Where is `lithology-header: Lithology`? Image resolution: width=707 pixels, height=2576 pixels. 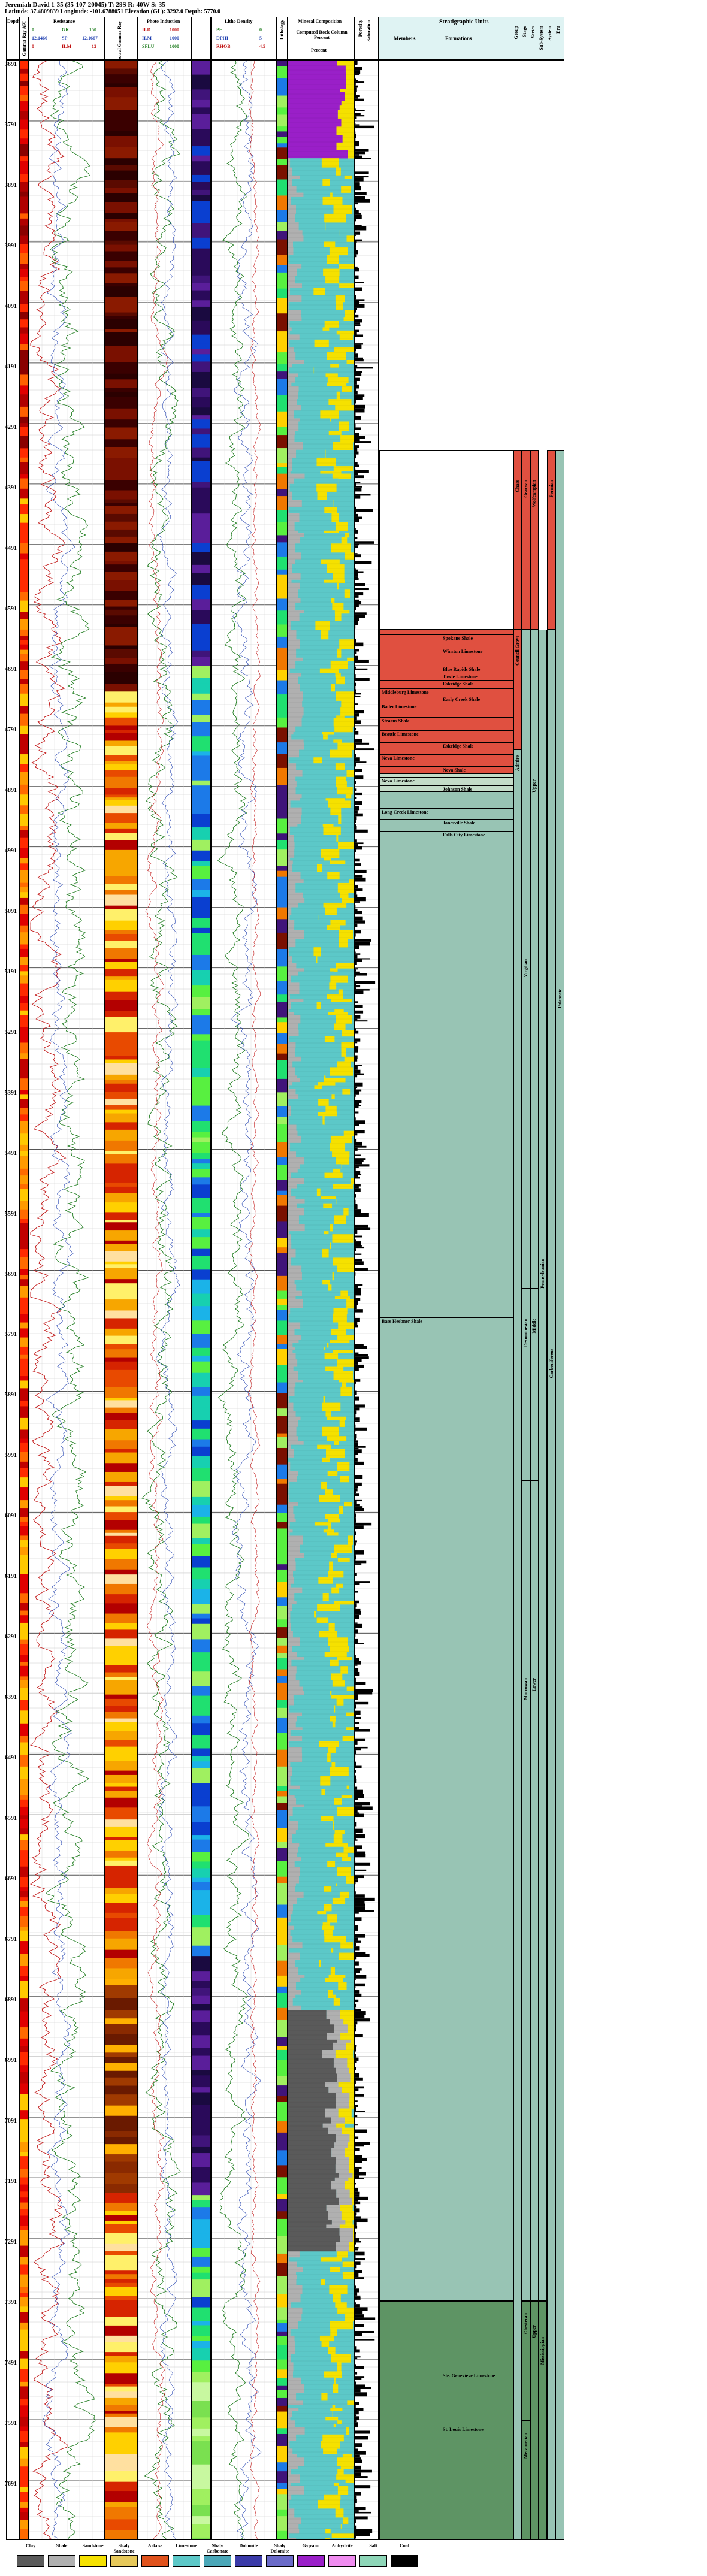 lithology-header: Lithology is located at coordinates (282, 38).